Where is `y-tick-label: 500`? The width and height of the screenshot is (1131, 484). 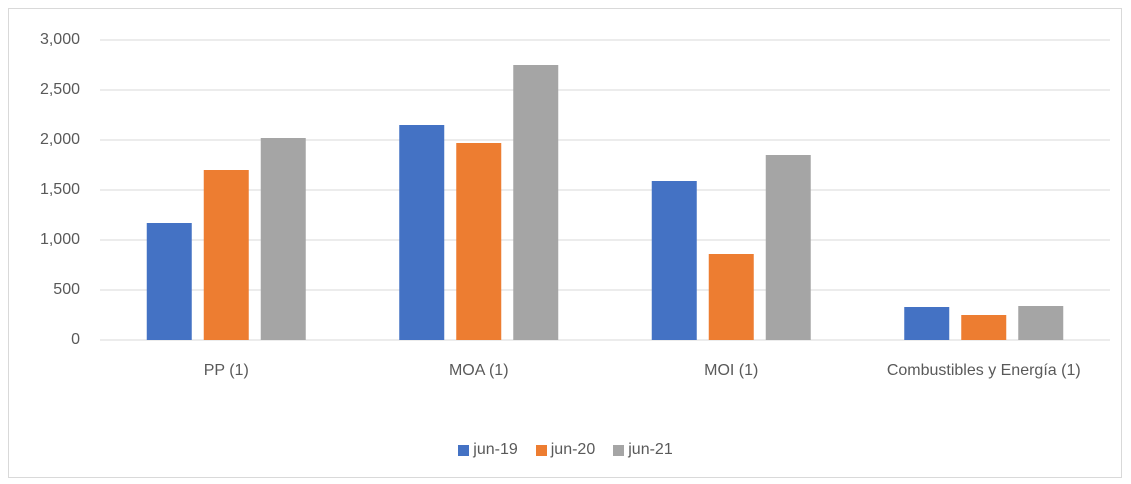 y-tick-label: 500 is located at coordinates (66, 289).